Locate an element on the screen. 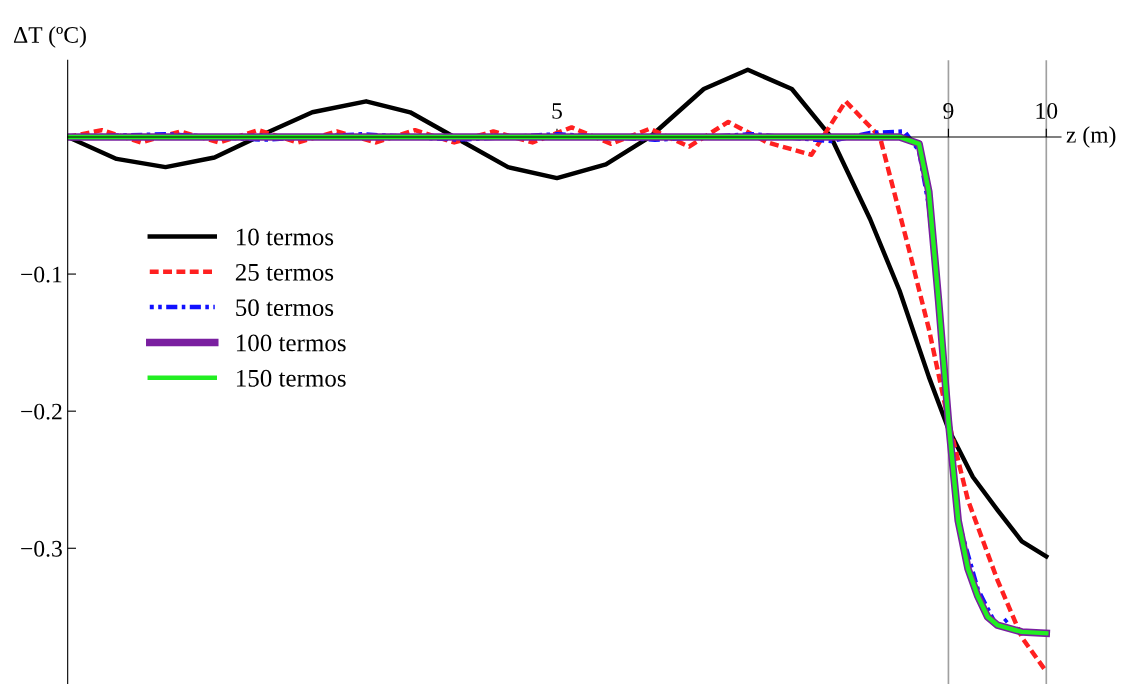 The height and width of the screenshot is (684, 1147). legend-label: 150 termos is located at coordinates (291, 378).